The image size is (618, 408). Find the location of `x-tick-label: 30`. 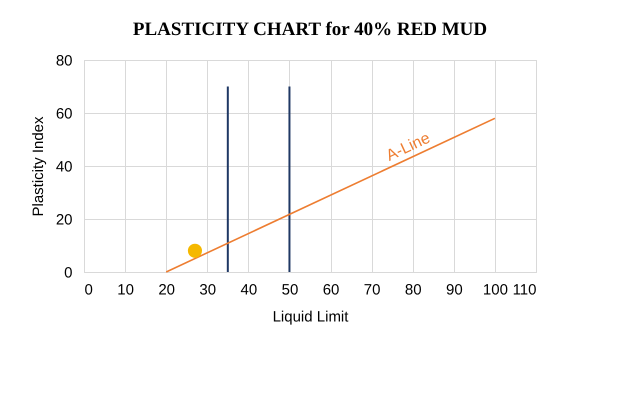

x-tick-label: 30 is located at coordinates (207, 290).